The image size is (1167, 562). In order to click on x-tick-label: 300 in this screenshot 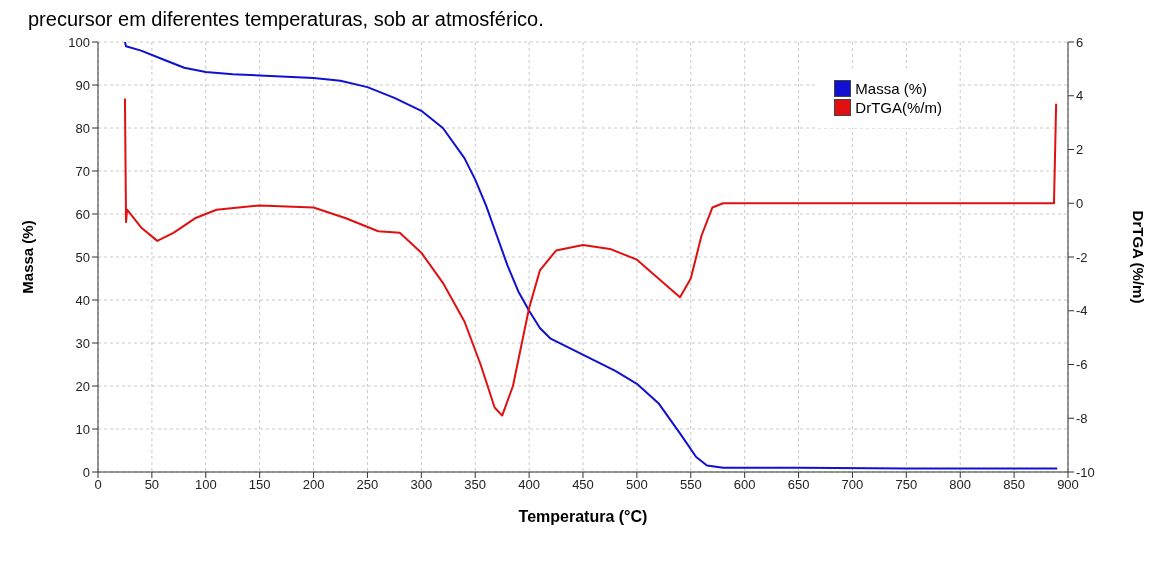, I will do `click(421, 485)`.